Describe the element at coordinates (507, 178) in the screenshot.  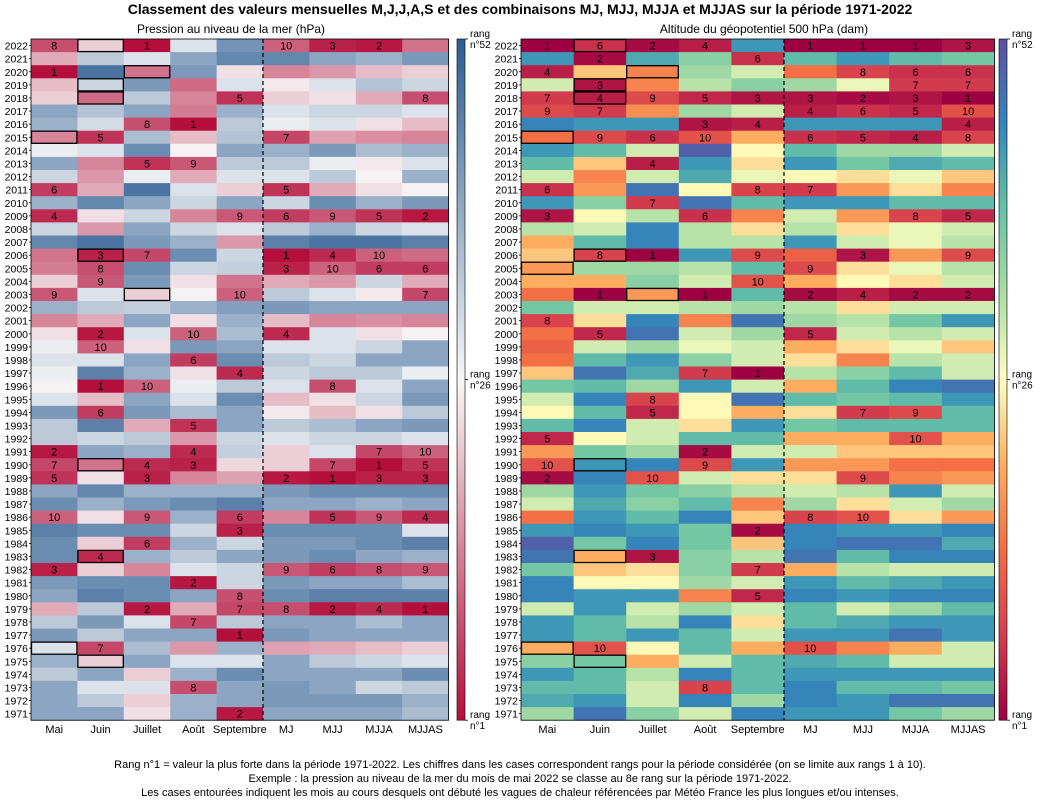
I see `y-tick-label: 2012` at that location.